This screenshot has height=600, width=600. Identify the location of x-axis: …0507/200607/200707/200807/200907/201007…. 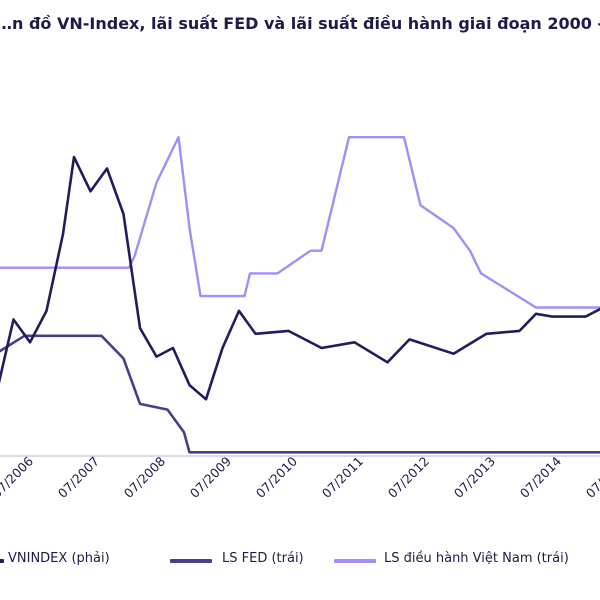
(300, 477).